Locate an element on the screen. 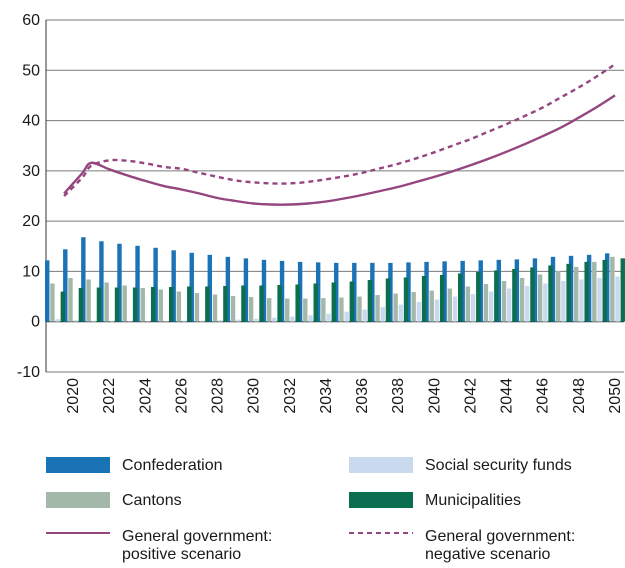 The height and width of the screenshot is (568, 625). legend-label-positive-scenario: General government: positive scenario is located at coordinates (197, 545).